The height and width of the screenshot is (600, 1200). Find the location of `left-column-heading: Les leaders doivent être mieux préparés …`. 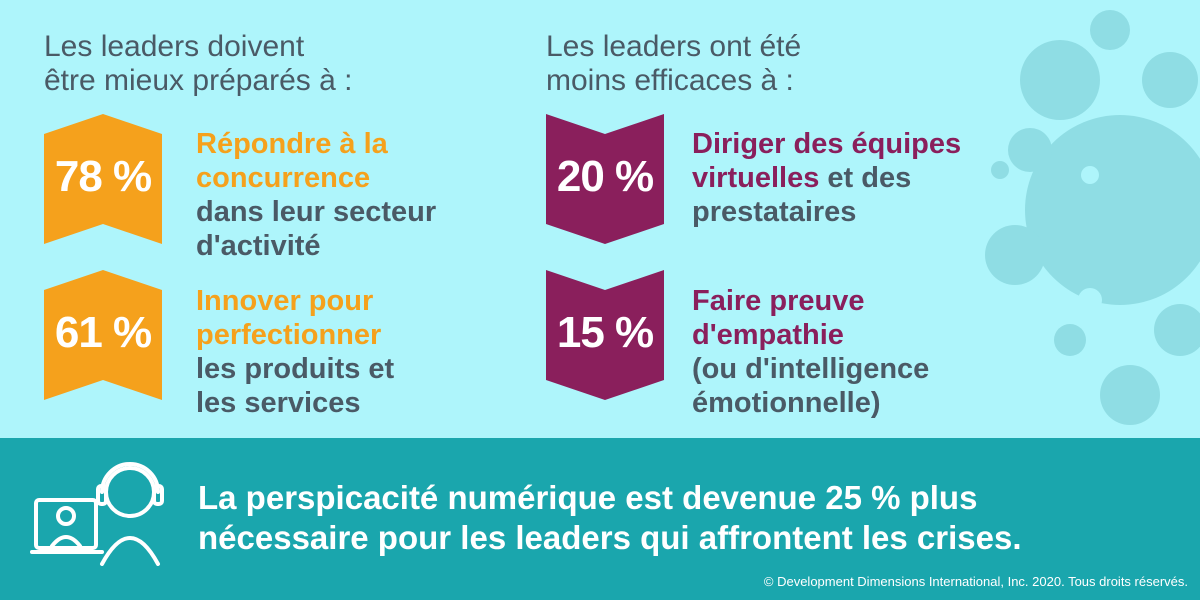

left-column-heading: Les leaders doivent être mieux préparés … is located at coordinates (198, 63).